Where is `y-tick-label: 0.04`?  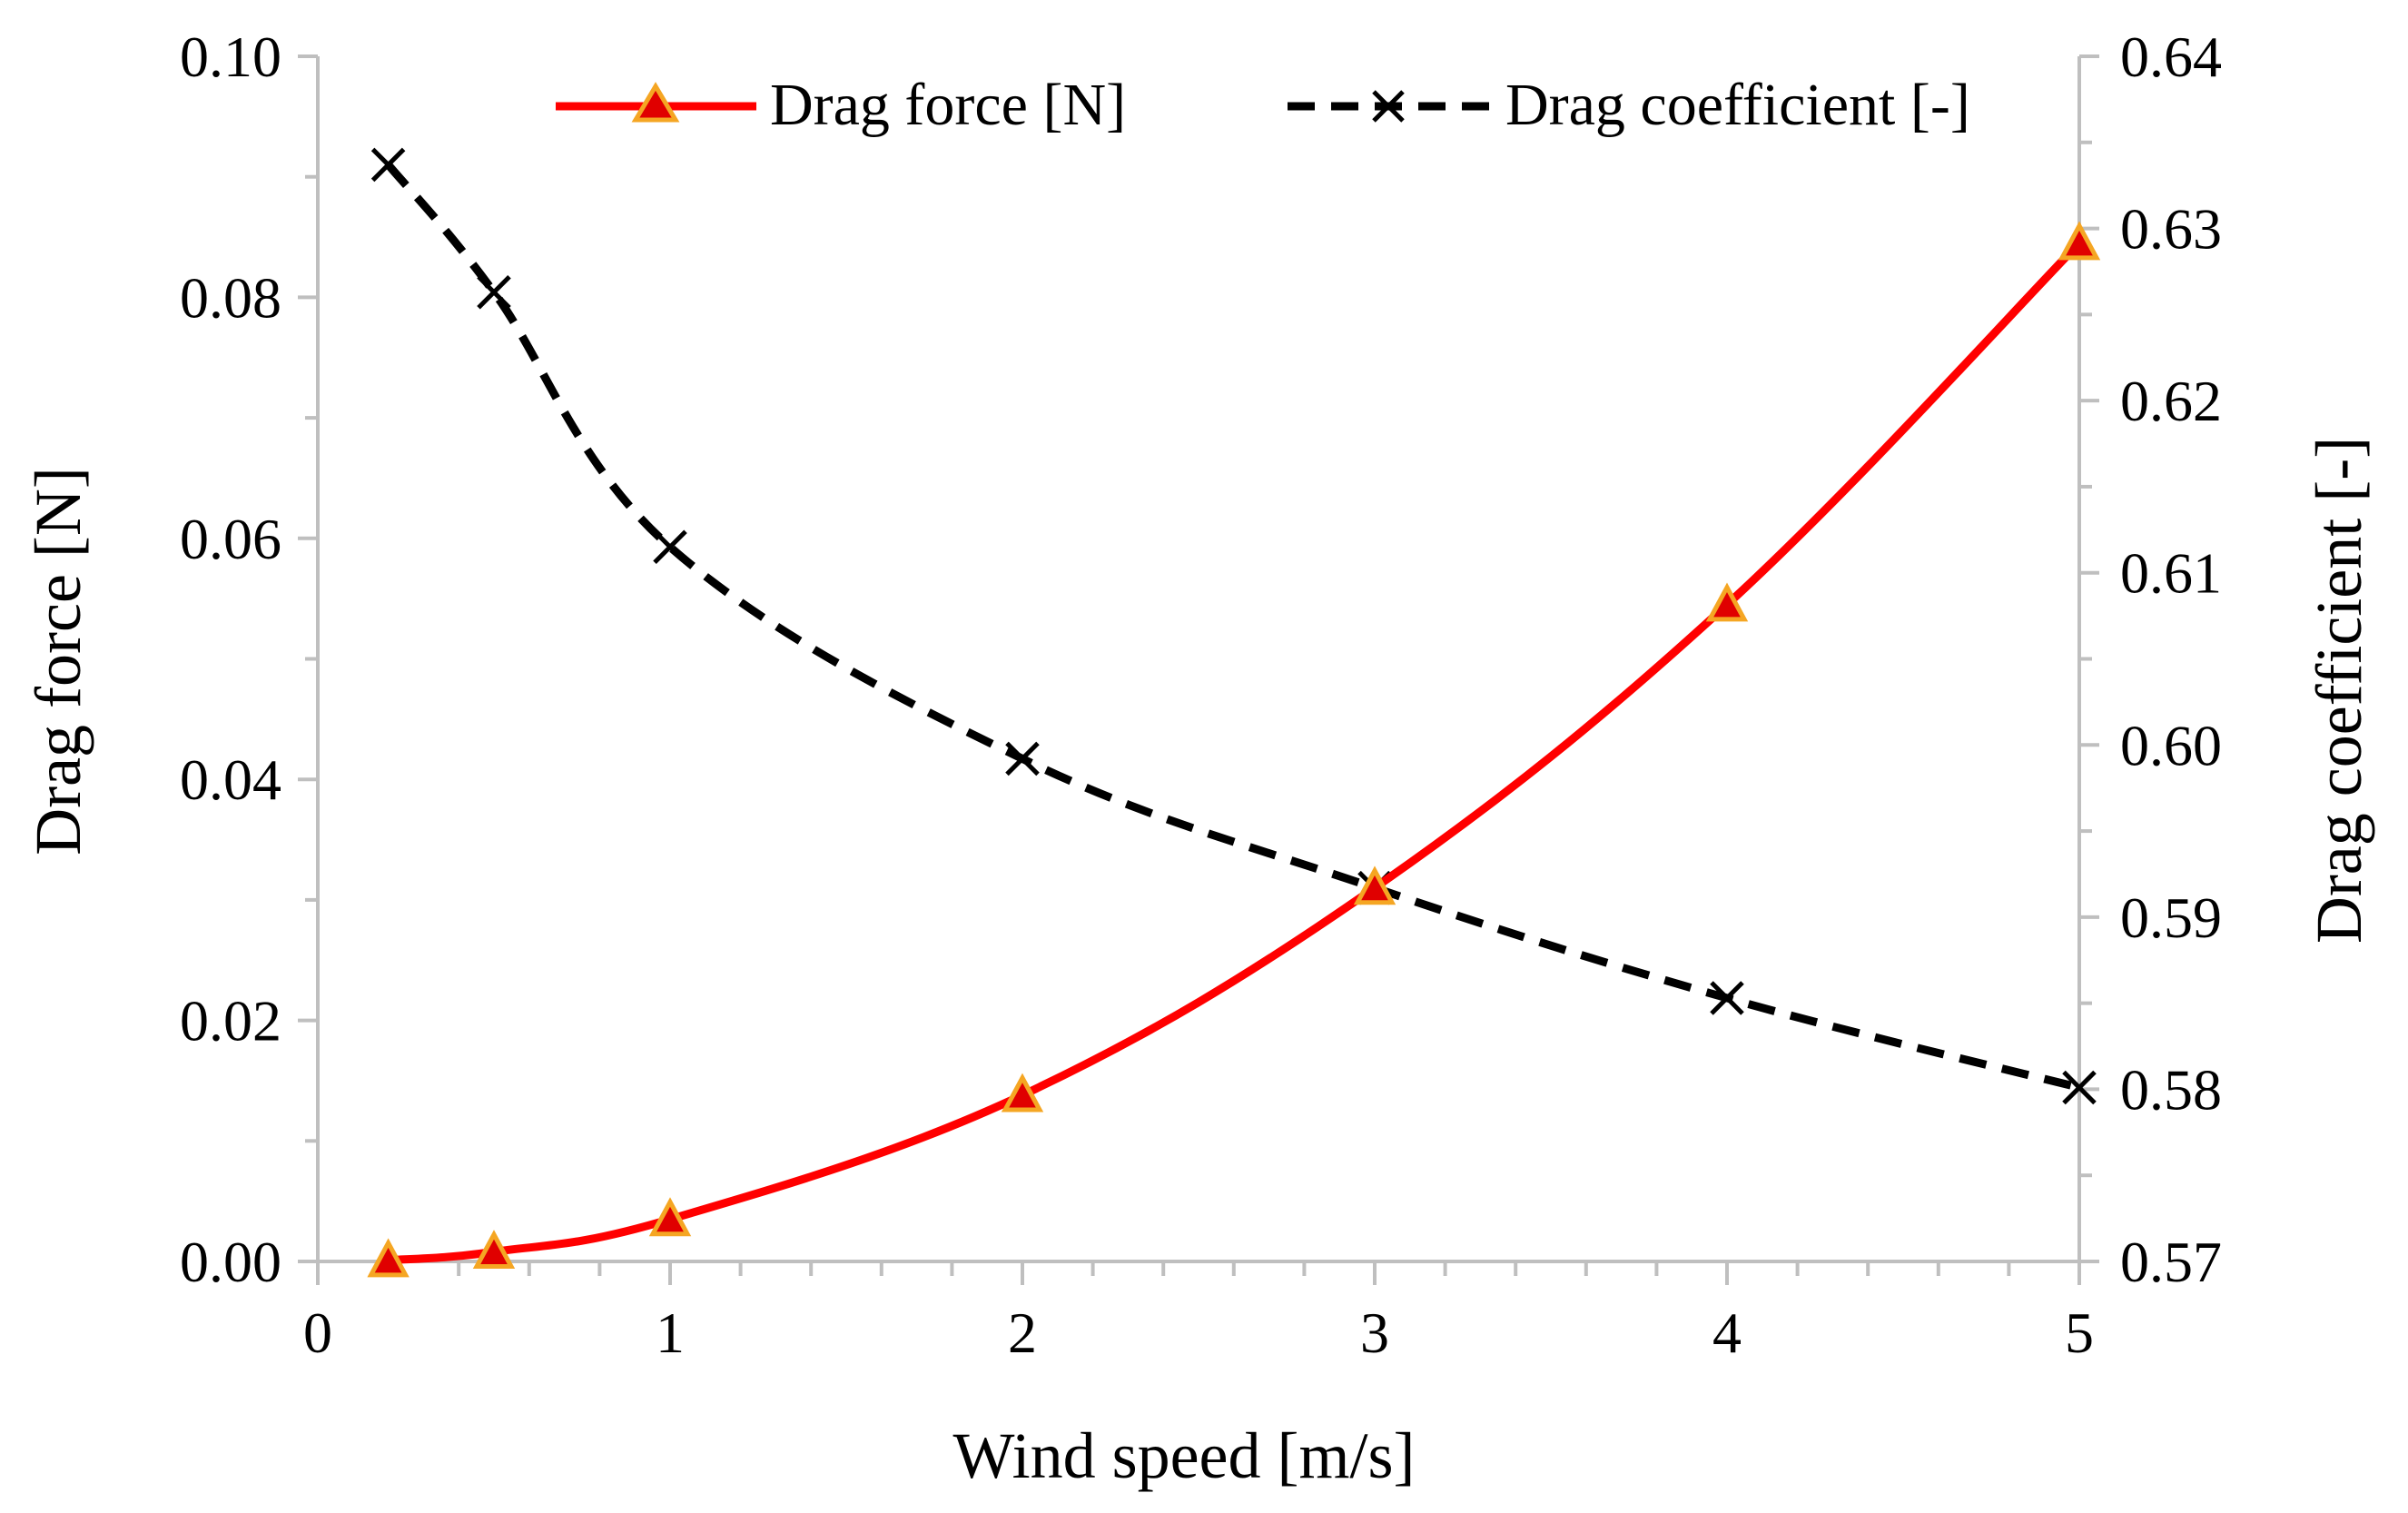
y-tick-label: 0.04 is located at coordinates (230, 779).